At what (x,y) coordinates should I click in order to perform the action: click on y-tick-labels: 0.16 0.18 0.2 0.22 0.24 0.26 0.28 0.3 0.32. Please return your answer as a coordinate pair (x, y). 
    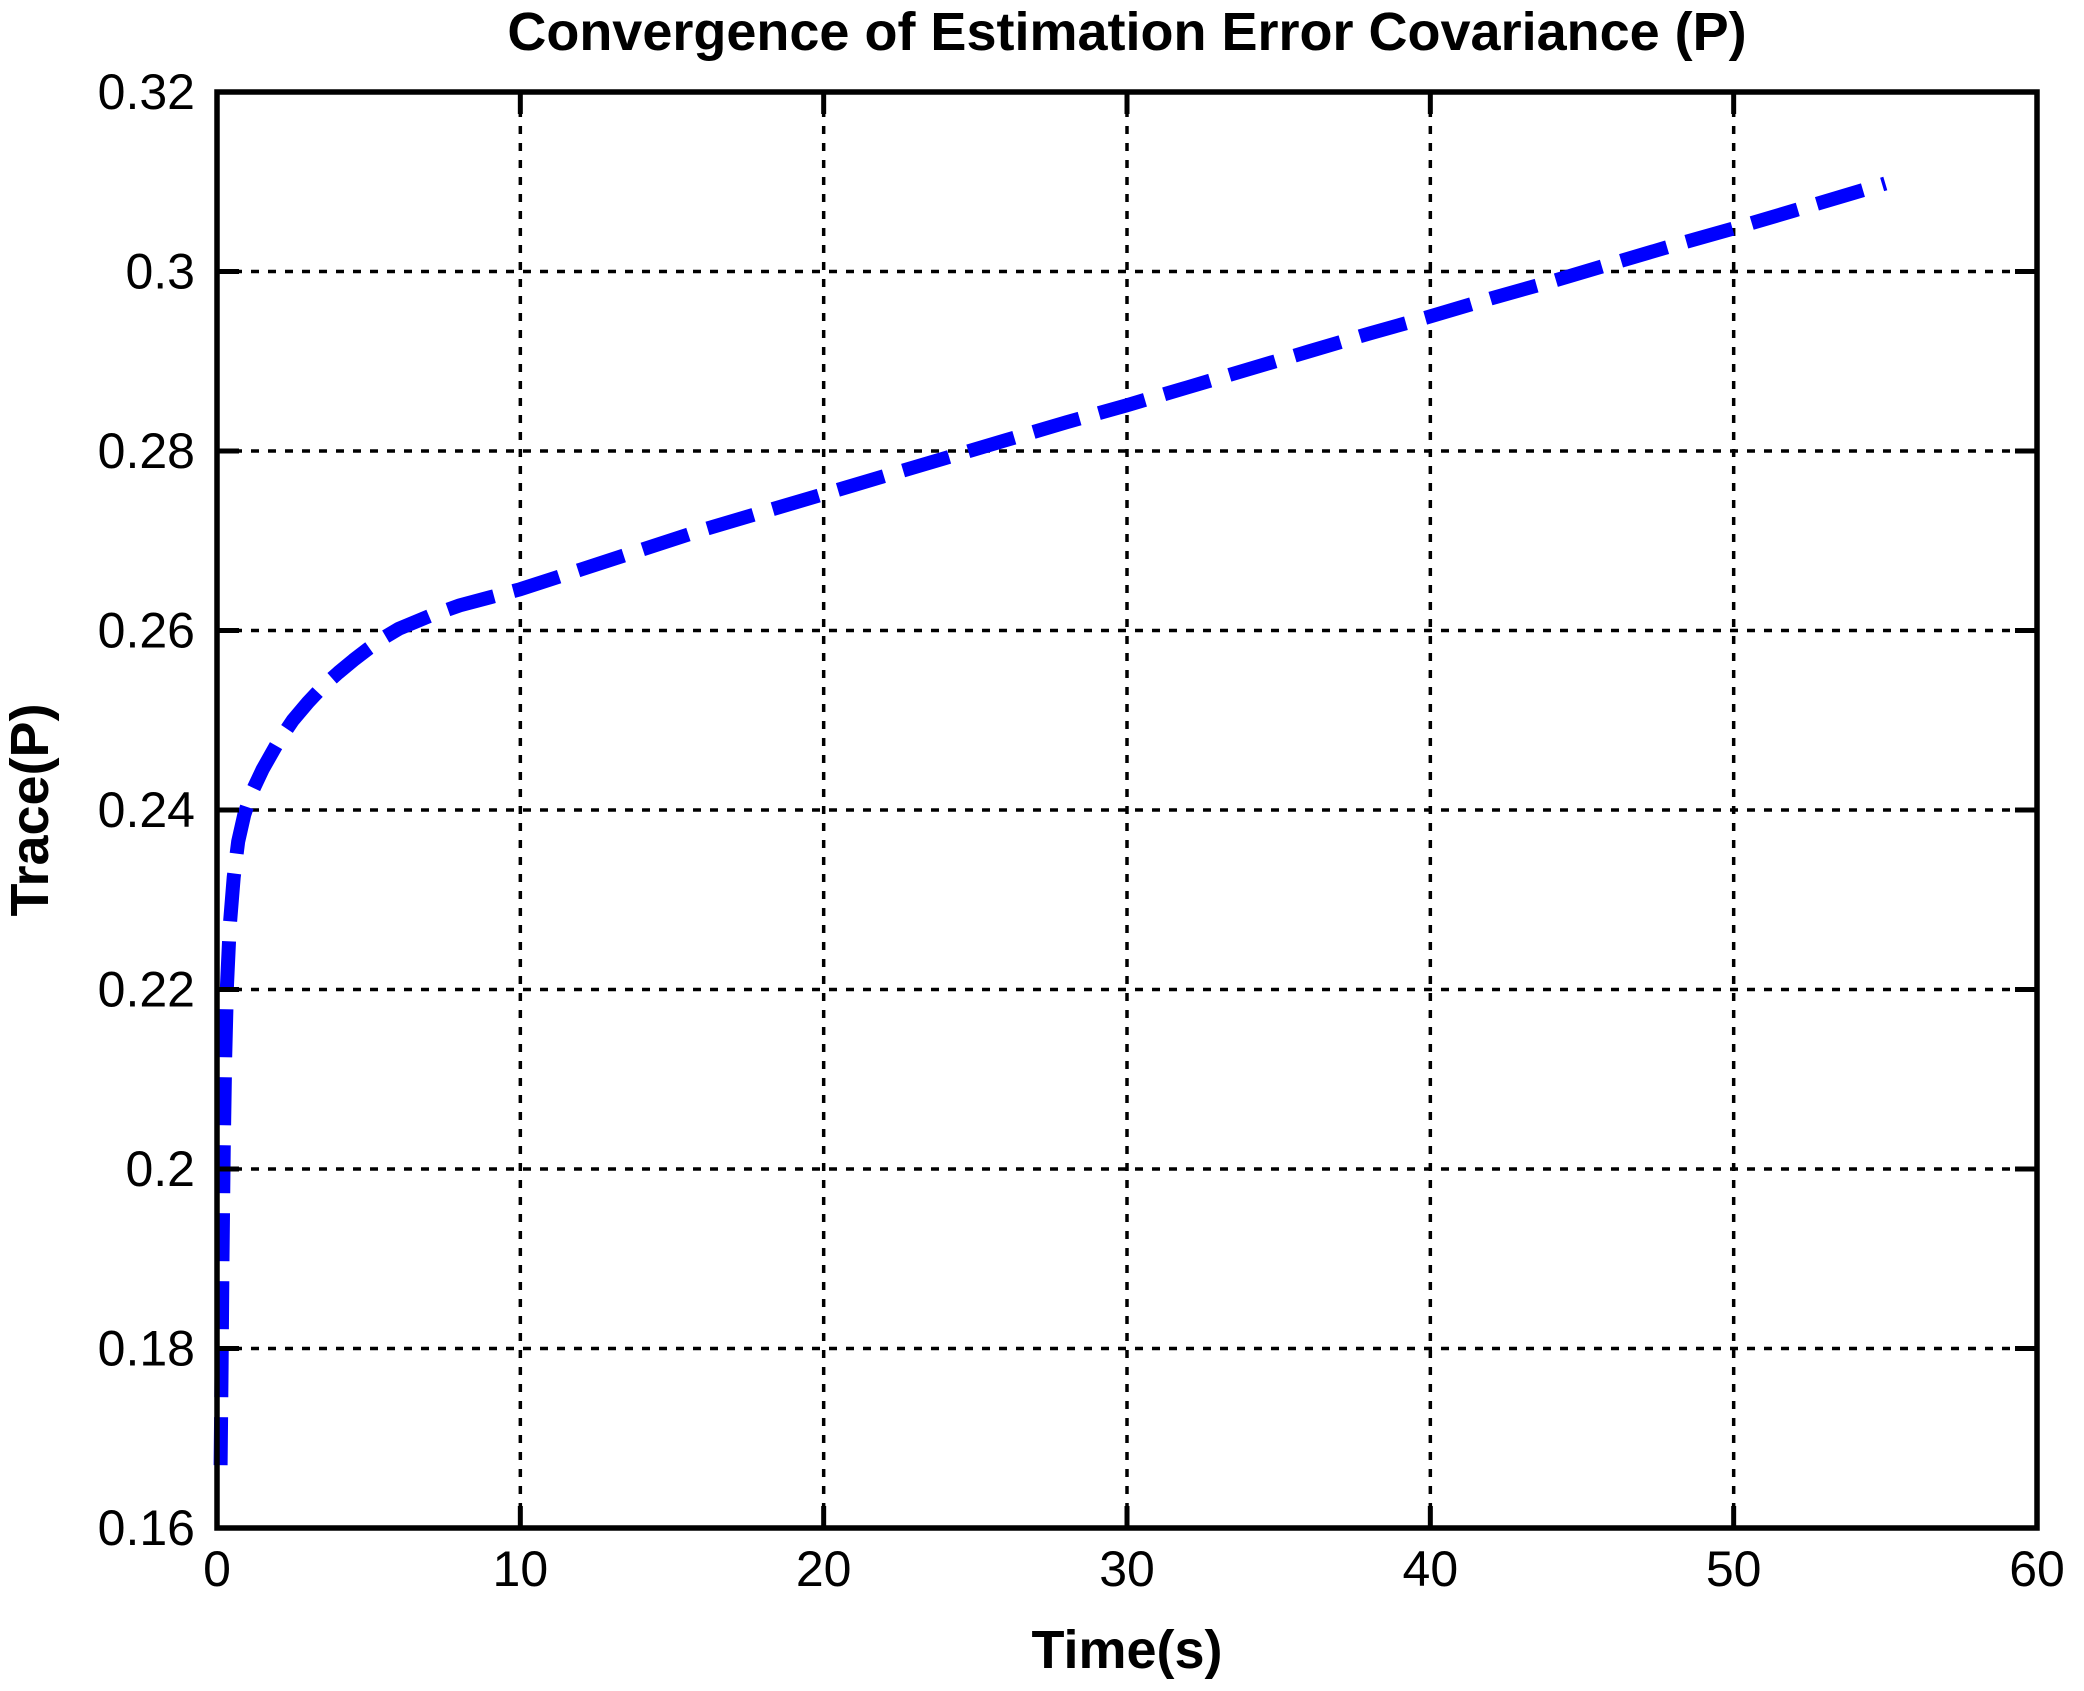
    Looking at the image, I should click on (146, 810).